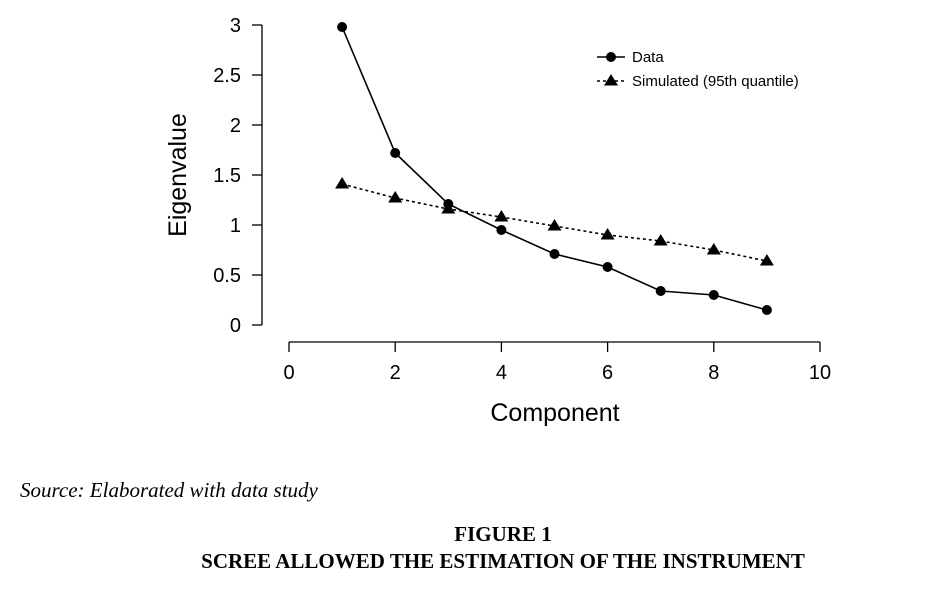 The image size is (946, 594). I want to click on y-tick-label: 1, so click(235, 226).